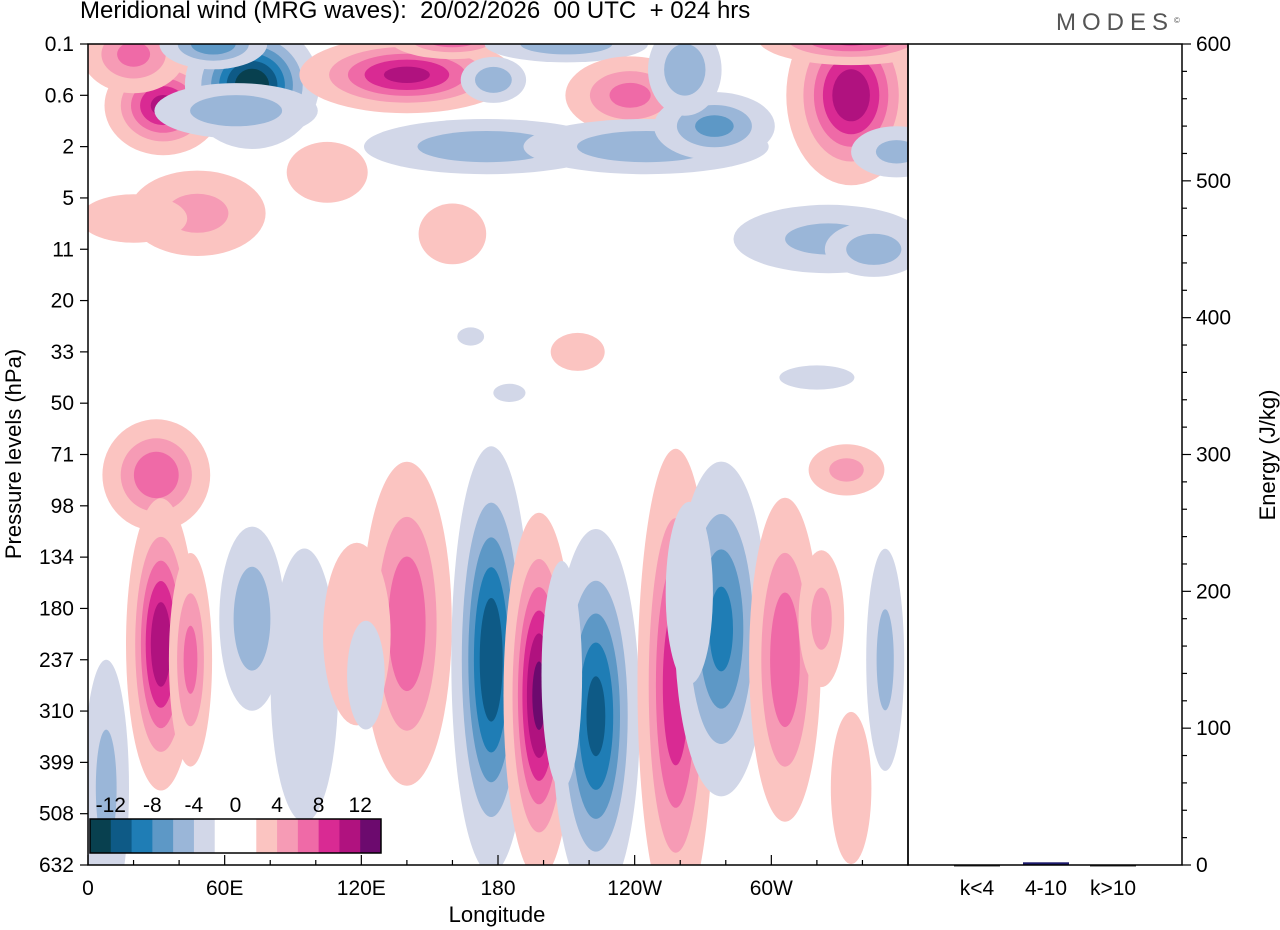 The width and height of the screenshot is (1280, 930). Describe the element at coordinates (59, 44) in the screenshot. I see `pressure-label: 0.1` at that location.